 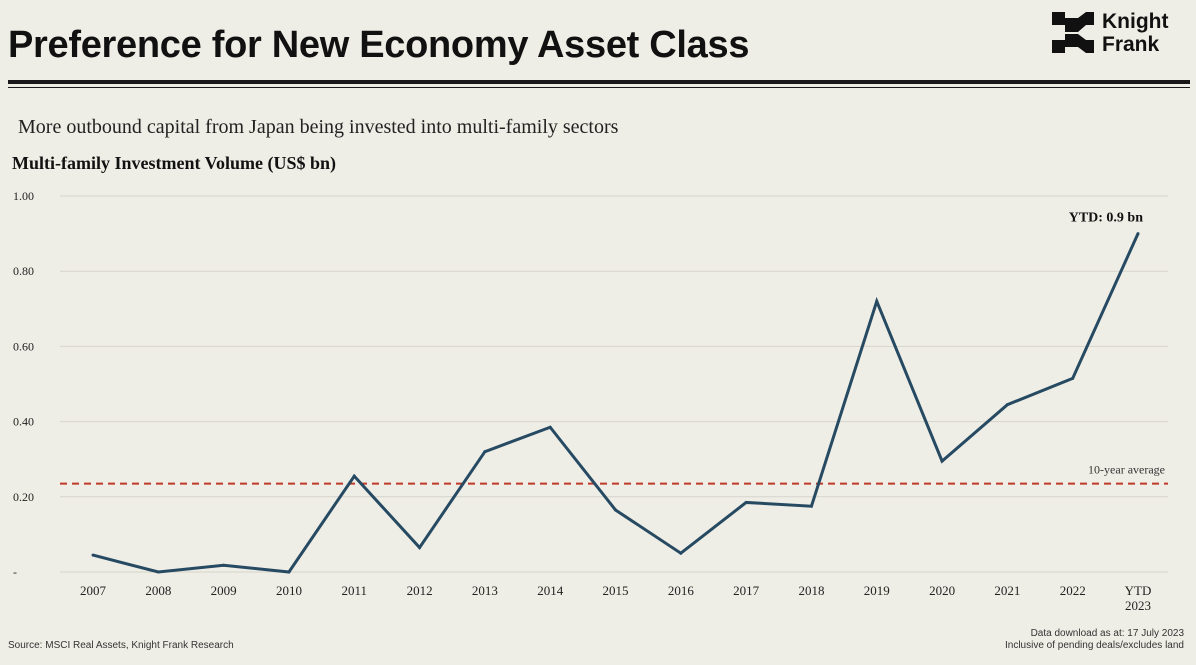 What do you see at coordinates (811, 590) in the screenshot?
I see `x-tick-label: 2018` at bounding box center [811, 590].